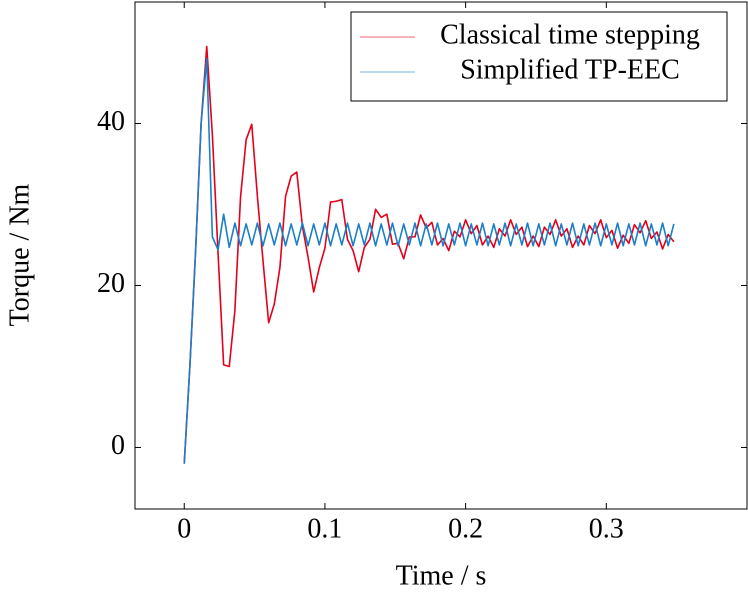  What do you see at coordinates (111, 283) in the screenshot?
I see `y-tick-label: 20` at bounding box center [111, 283].